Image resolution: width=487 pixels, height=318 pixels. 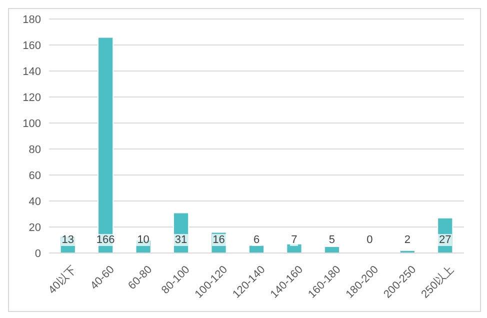 What do you see at coordinates (31, 72) in the screenshot?
I see `y-tick-label: 140` at bounding box center [31, 72].